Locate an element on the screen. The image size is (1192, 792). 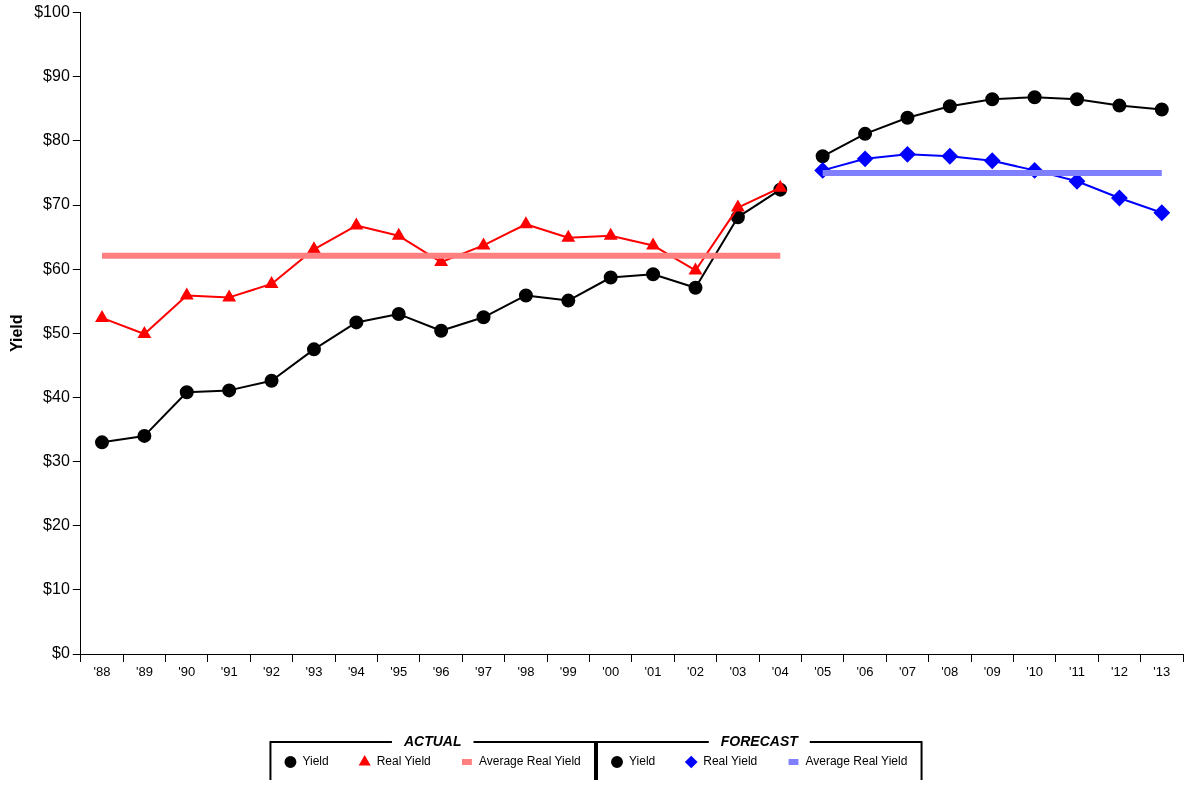
x-tick-label: '04 is located at coordinates (780, 672).